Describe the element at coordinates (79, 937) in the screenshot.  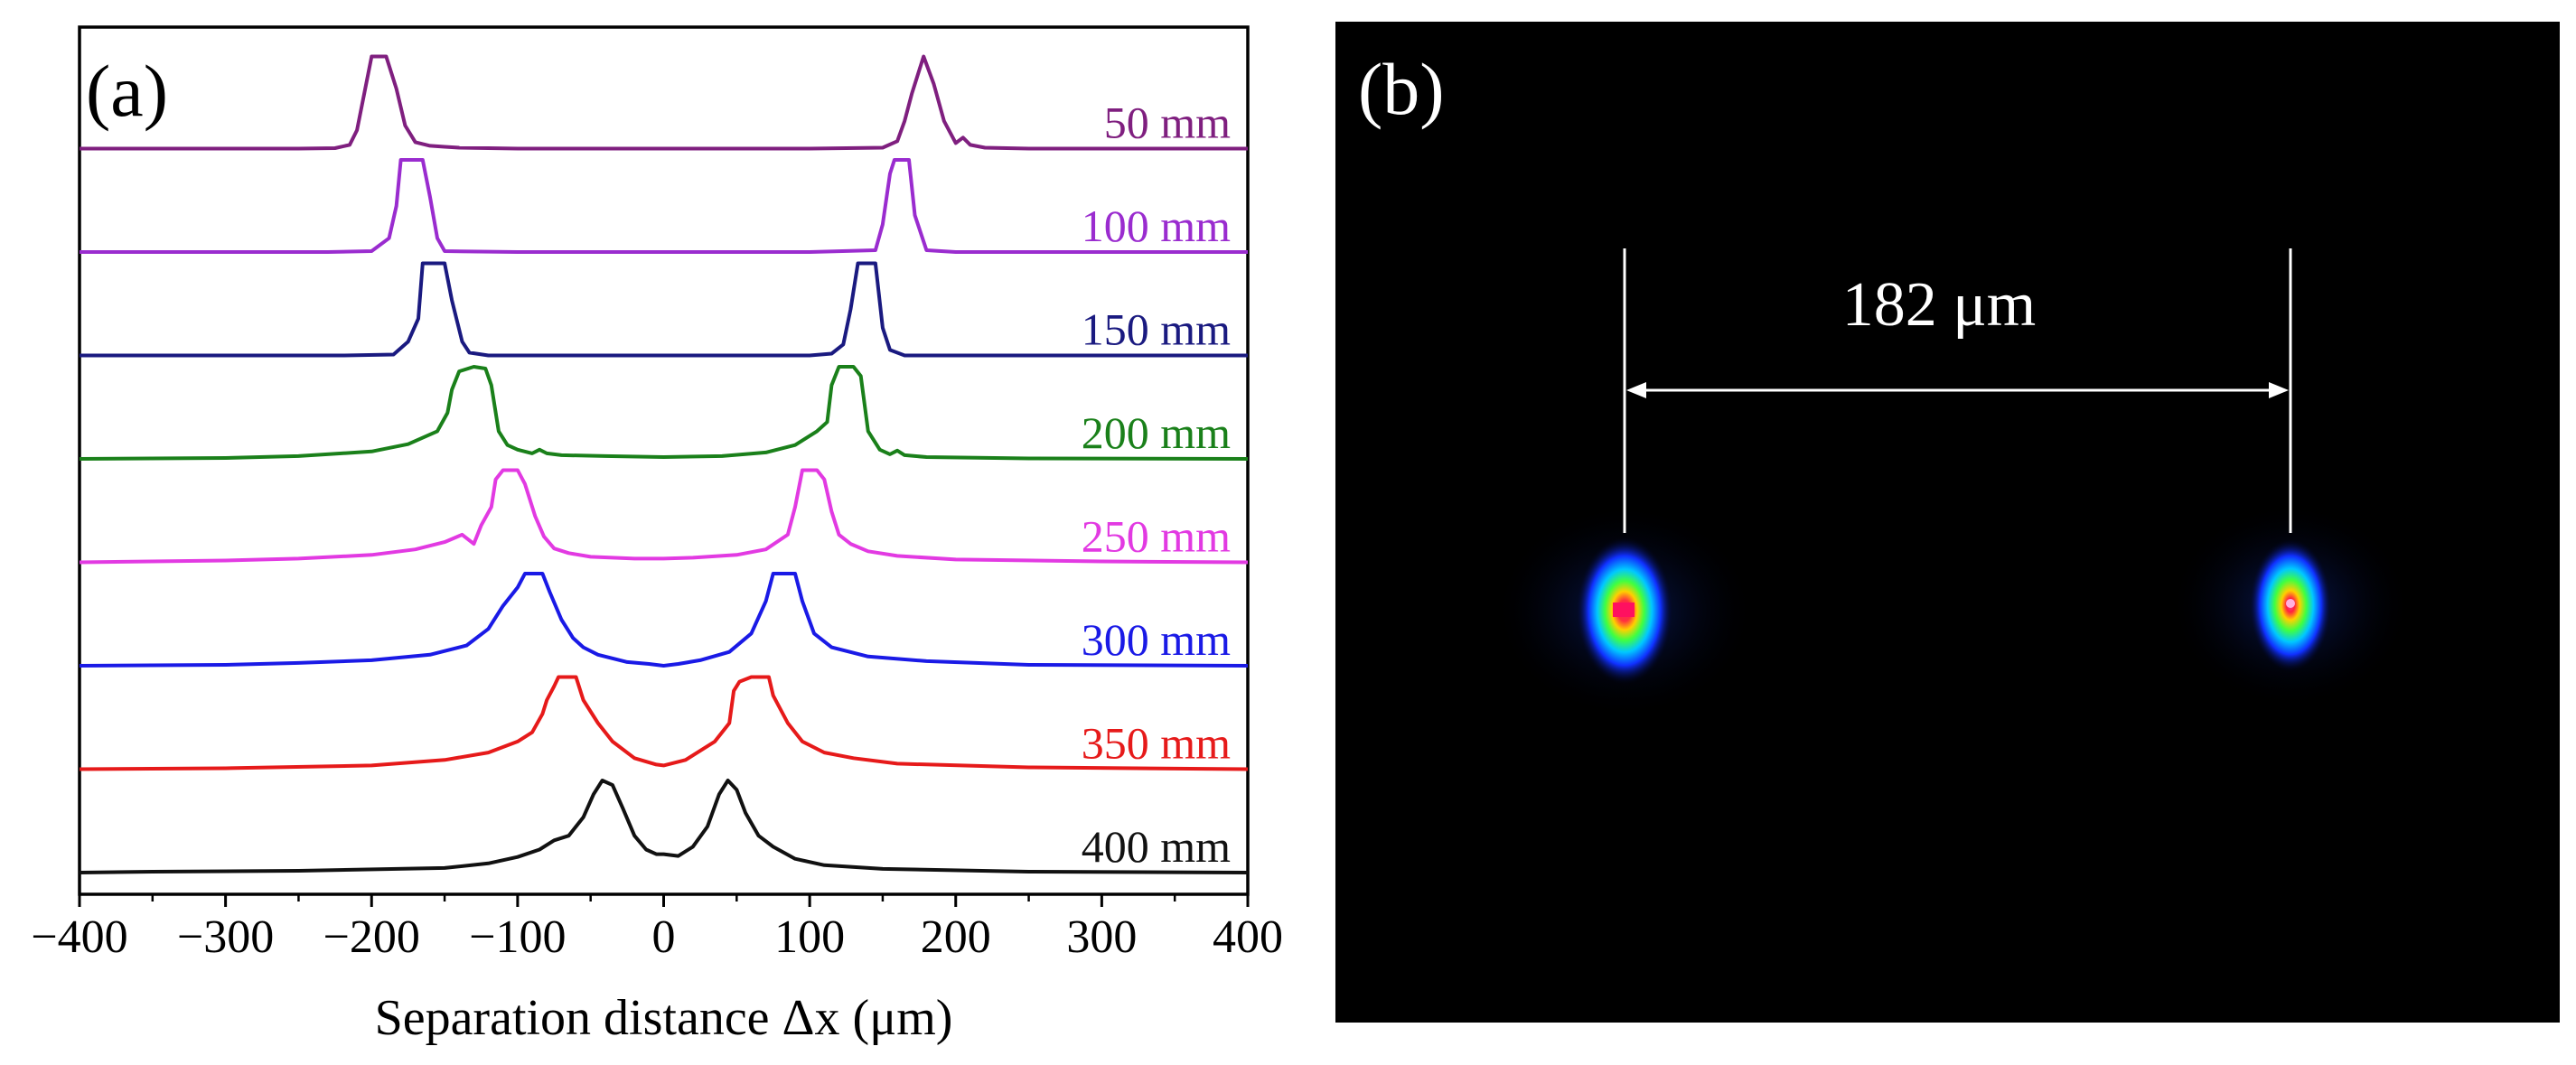
I see `x-tick-label: −400` at that location.